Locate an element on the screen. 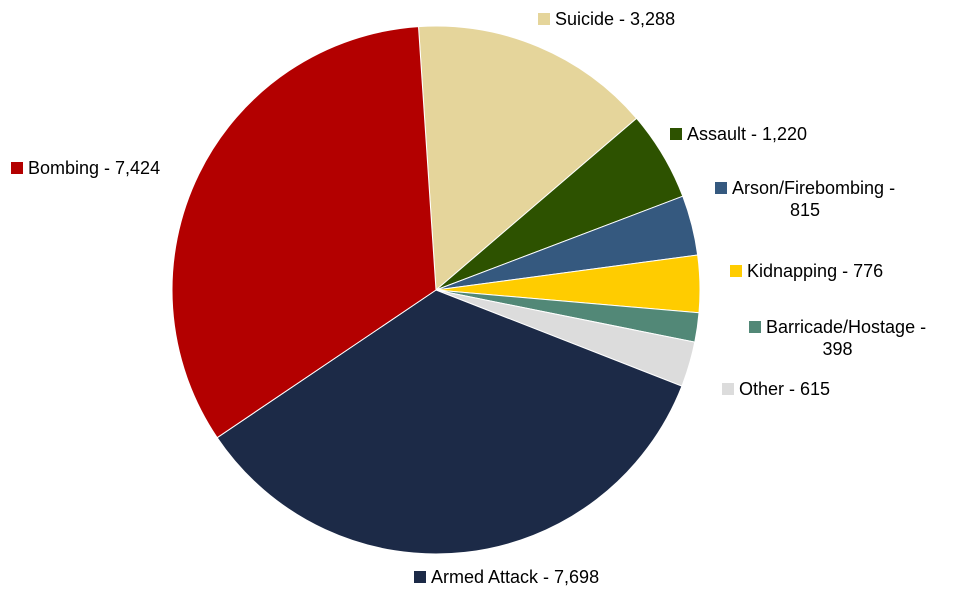 Image resolution: width=964 pixels, height=592 pixels. label-arson-text-line1: Arson/Firebombing - is located at coordinates (814, 188).